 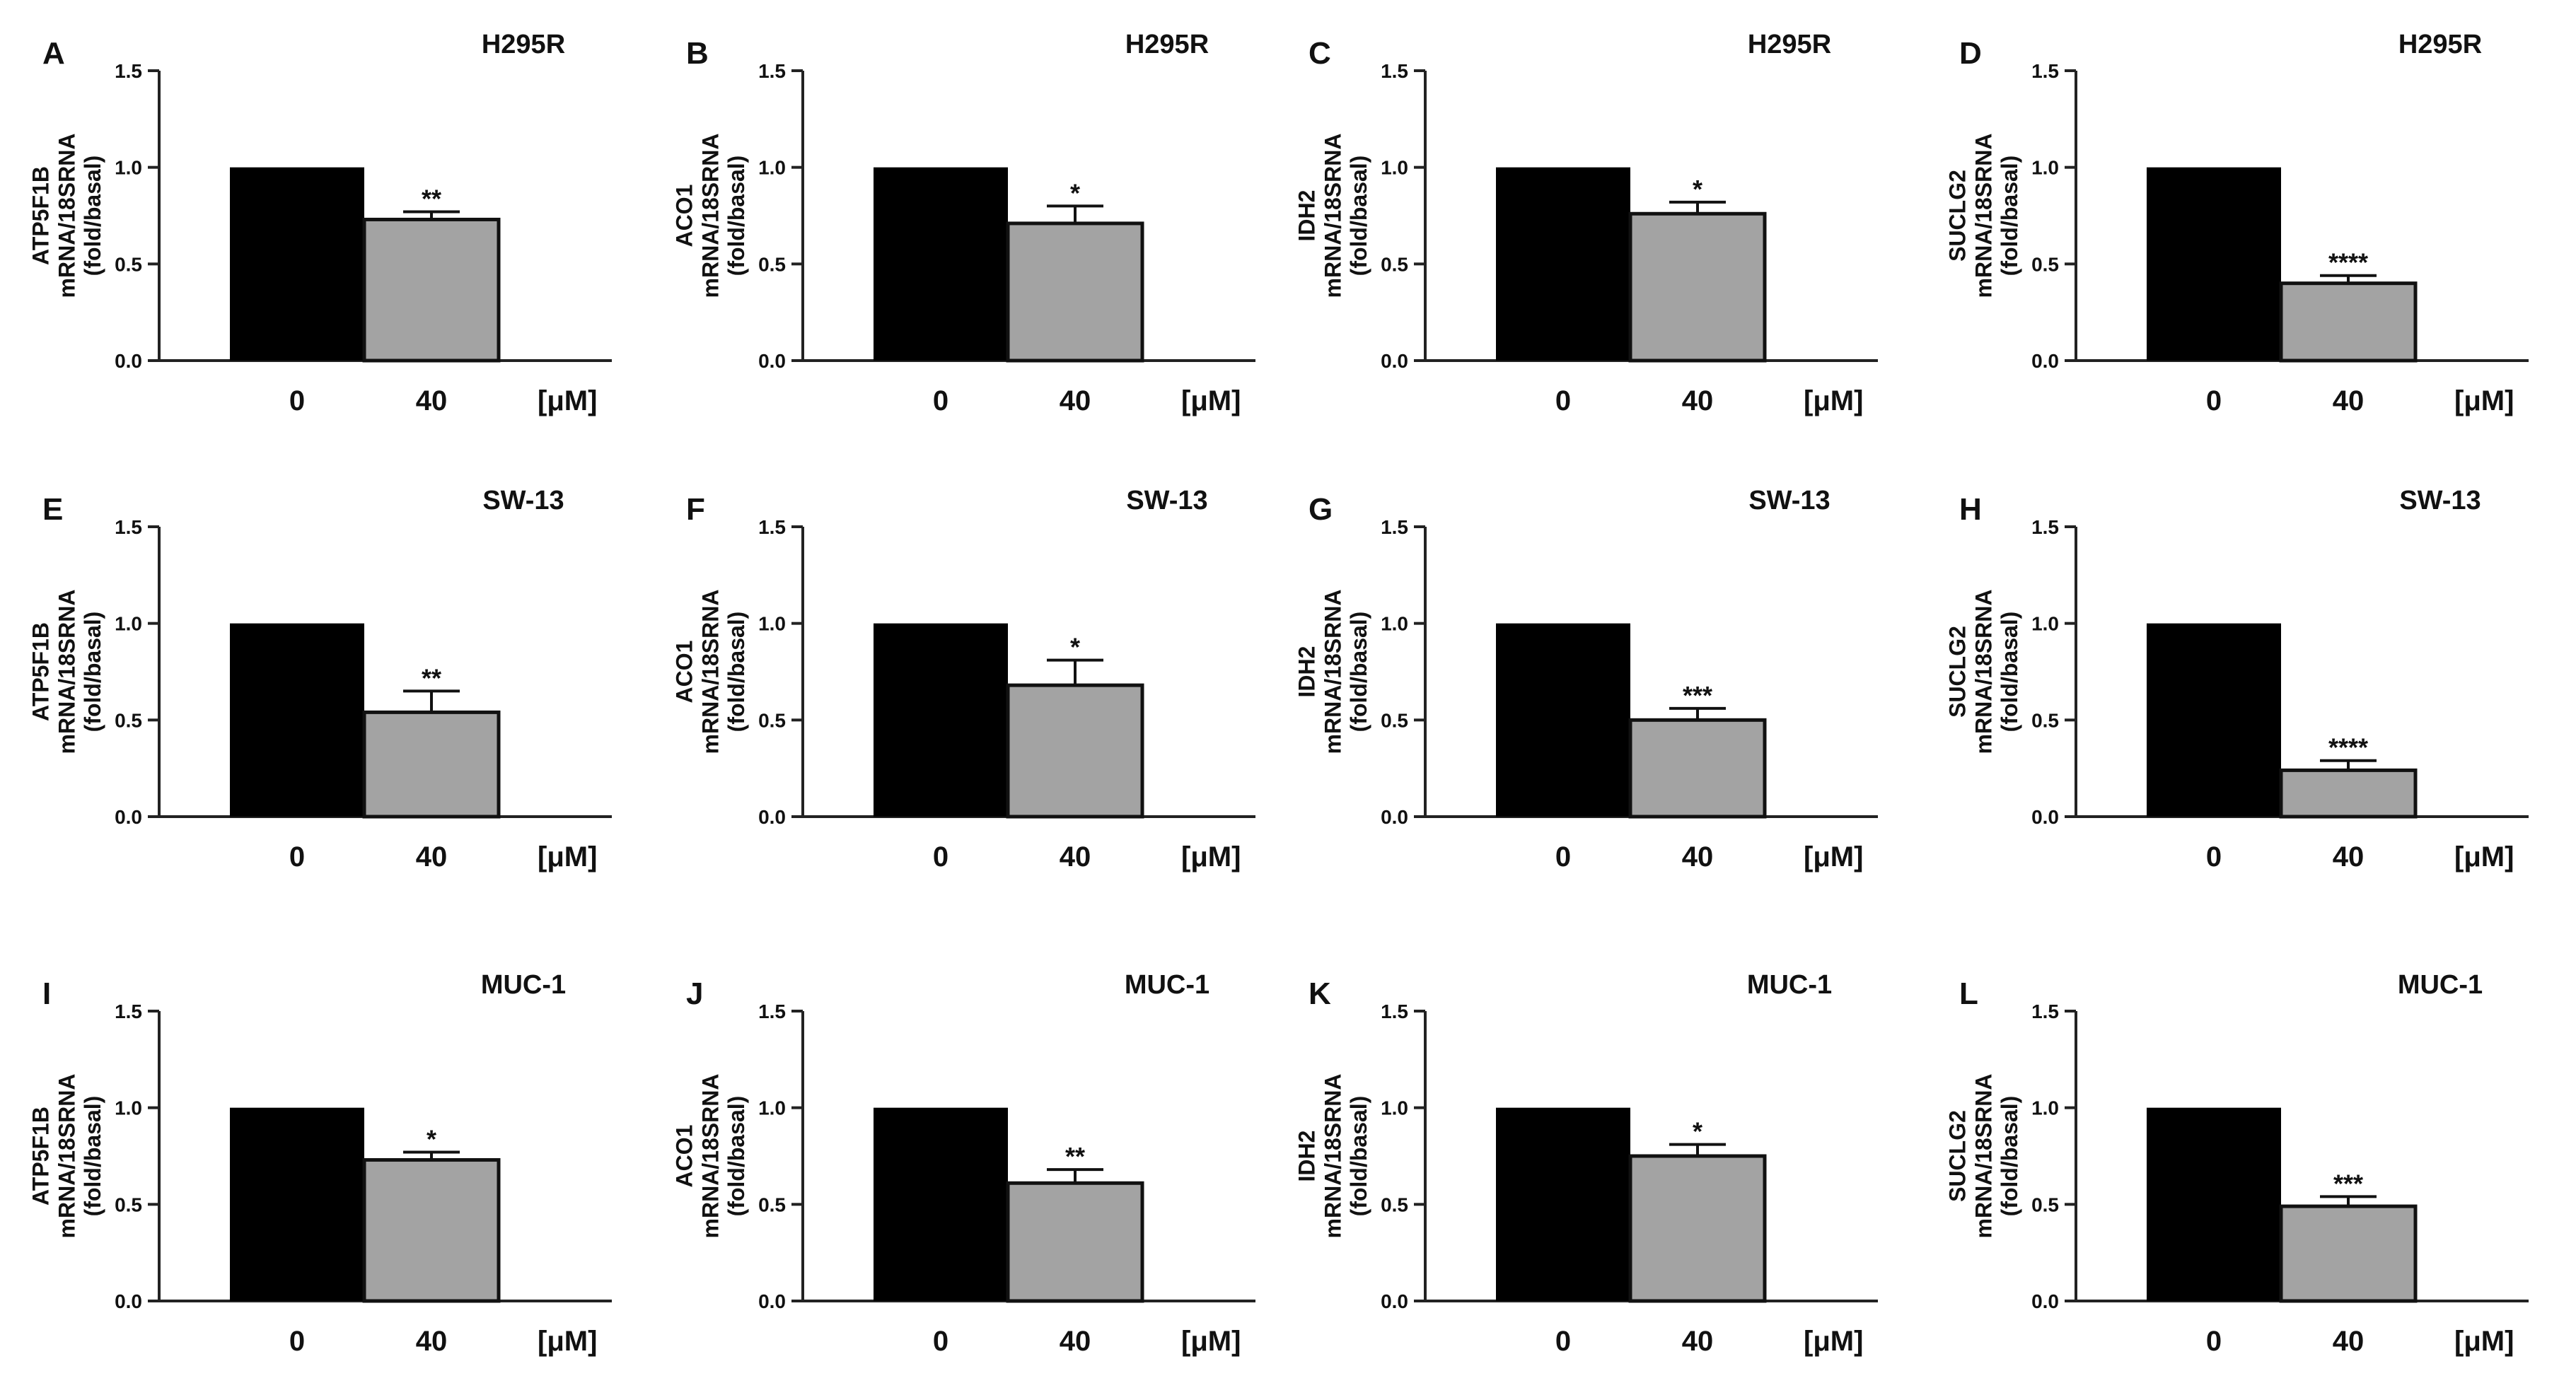 I want to click on y-axis-label-line: ACO1, so click(x=684, y=672).